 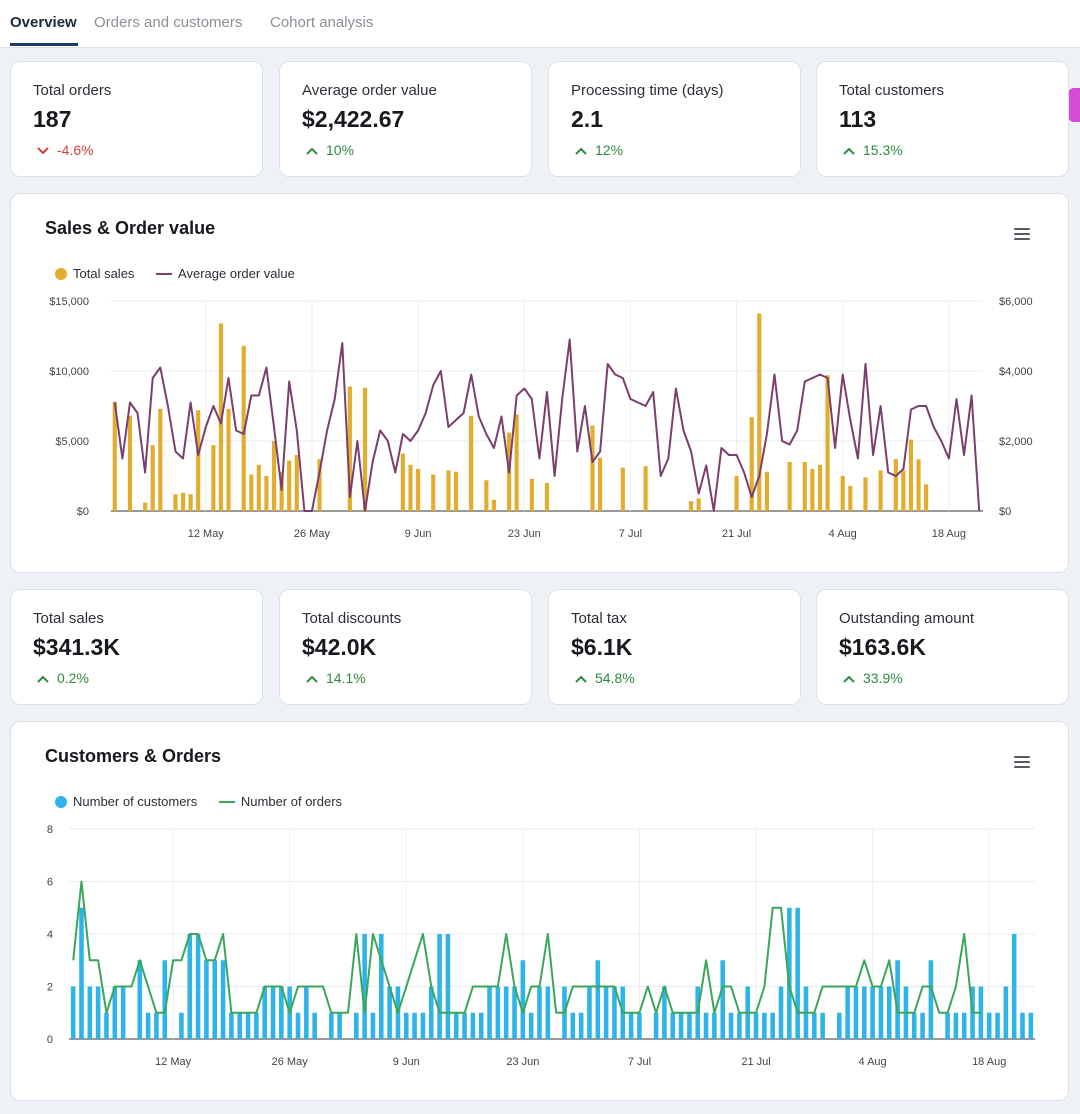 What do you see at coordinates (72, 442) in the screenshot?
I see `y-tick-label: $5,000` at bounding box center [72, 442].